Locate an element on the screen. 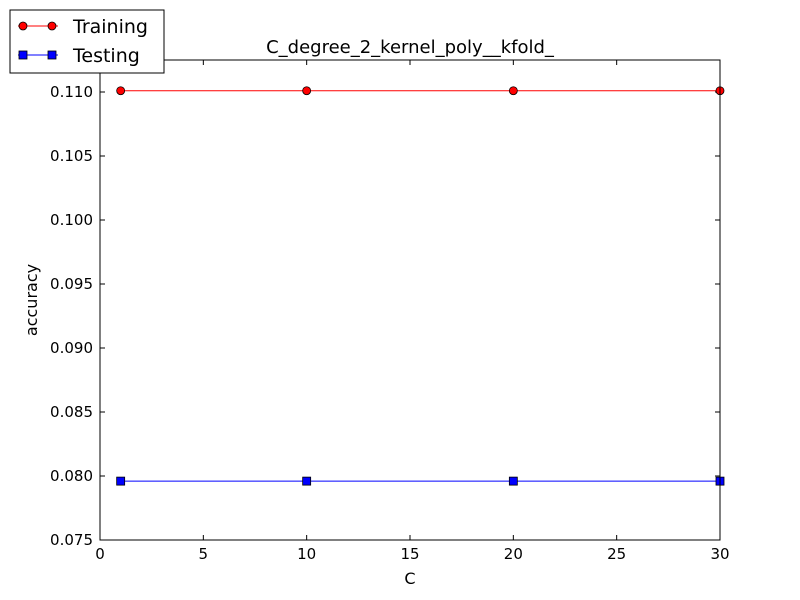  legend-training-label: Training is located at coordinates (110, 27).